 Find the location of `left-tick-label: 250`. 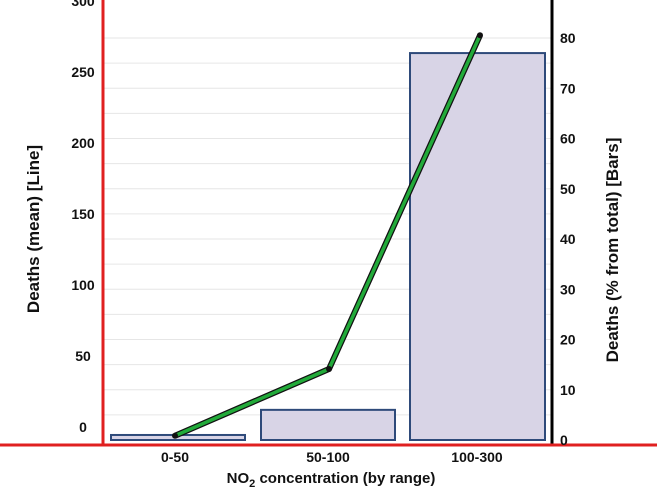

left-tick-label: 250 is located at coordinates (83, 72).